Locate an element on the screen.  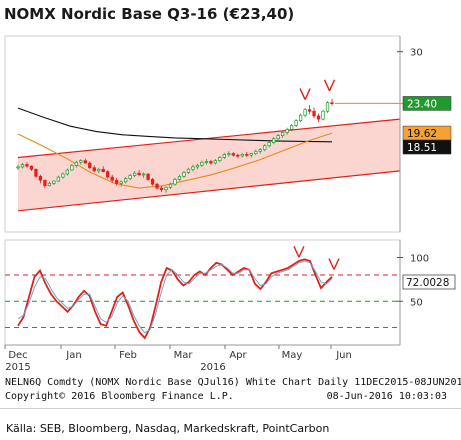
oscillator-y-tick-label: 50 is located at coordinates (416, 302).